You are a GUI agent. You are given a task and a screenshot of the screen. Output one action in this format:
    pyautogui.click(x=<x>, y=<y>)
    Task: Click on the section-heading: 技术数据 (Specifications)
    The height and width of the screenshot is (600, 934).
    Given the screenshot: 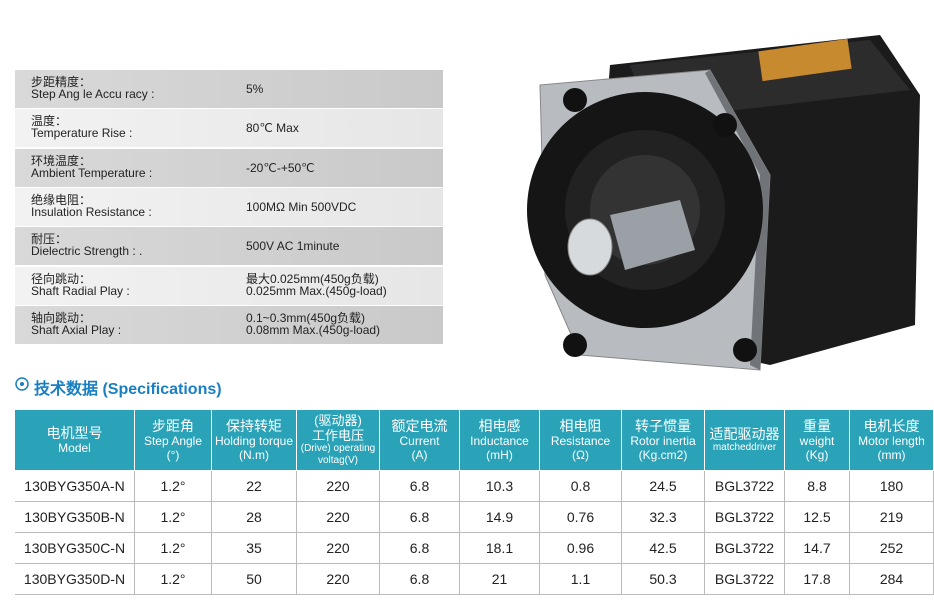 What is the action you would take?
    pyautogui.click(x=128, y=389)
    